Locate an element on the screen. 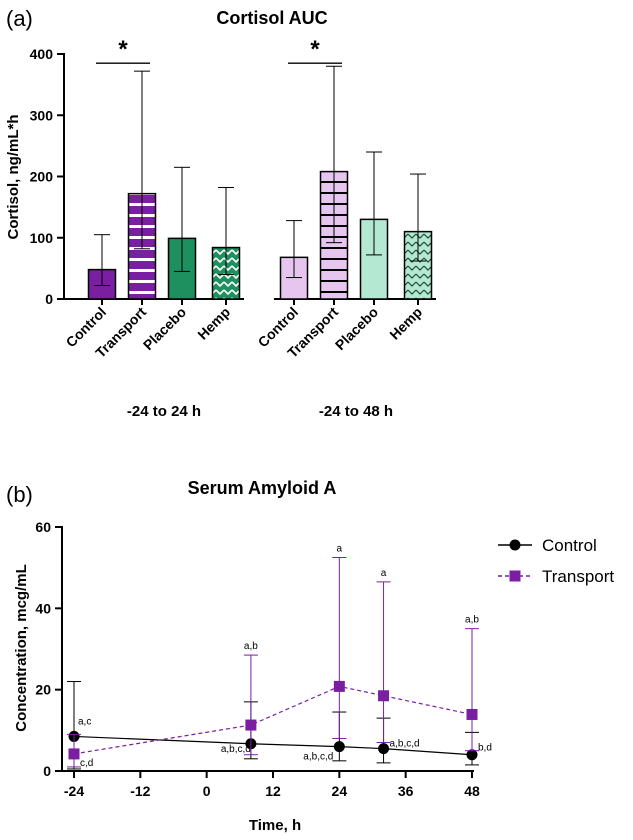 This screenshot has width=633, height=840. panel-a-group-label: -24 to 48 h is located at coordinates (356, 411).